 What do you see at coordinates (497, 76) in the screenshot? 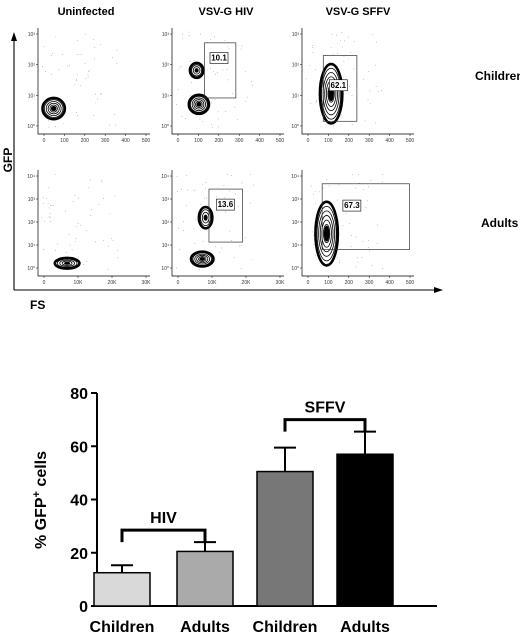
I see `row-label-children: Children` at bounding box center [497, 76].